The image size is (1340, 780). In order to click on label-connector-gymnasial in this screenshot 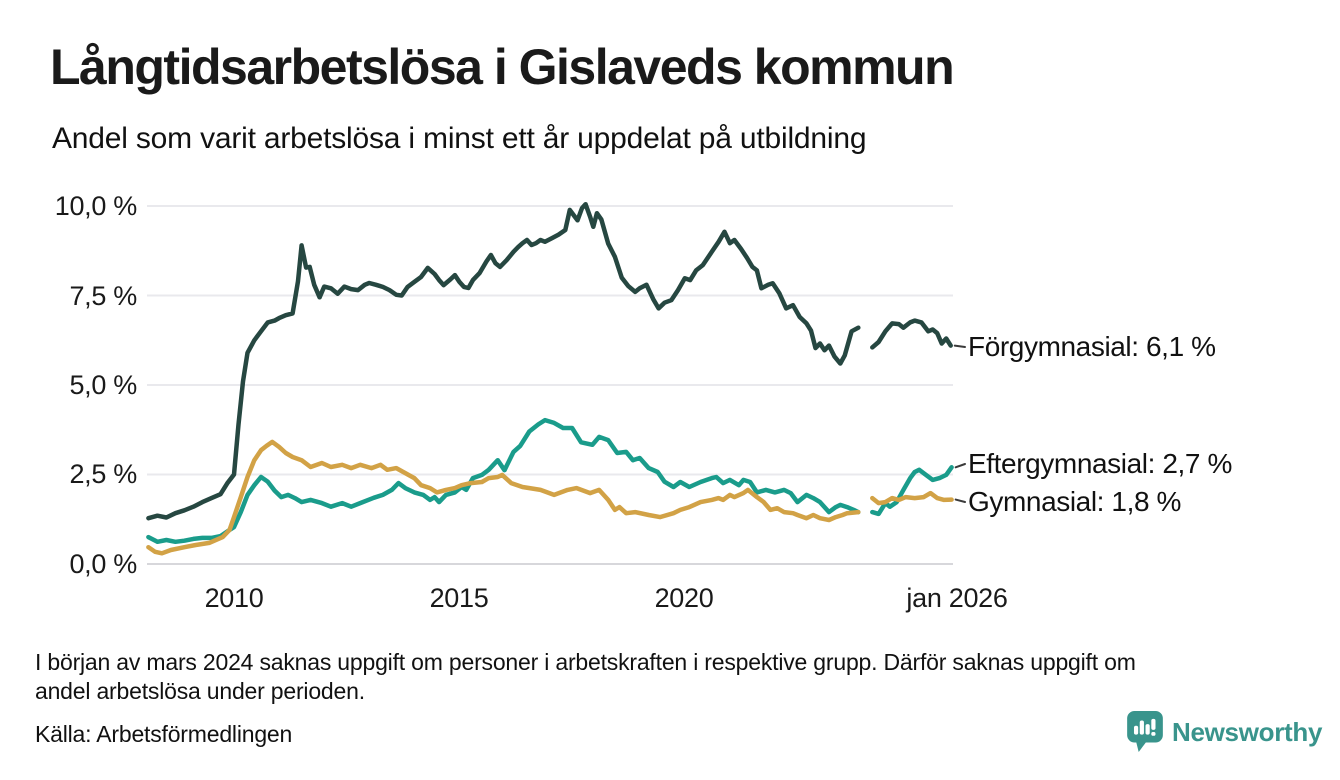, I will do `click(960, 500)`.